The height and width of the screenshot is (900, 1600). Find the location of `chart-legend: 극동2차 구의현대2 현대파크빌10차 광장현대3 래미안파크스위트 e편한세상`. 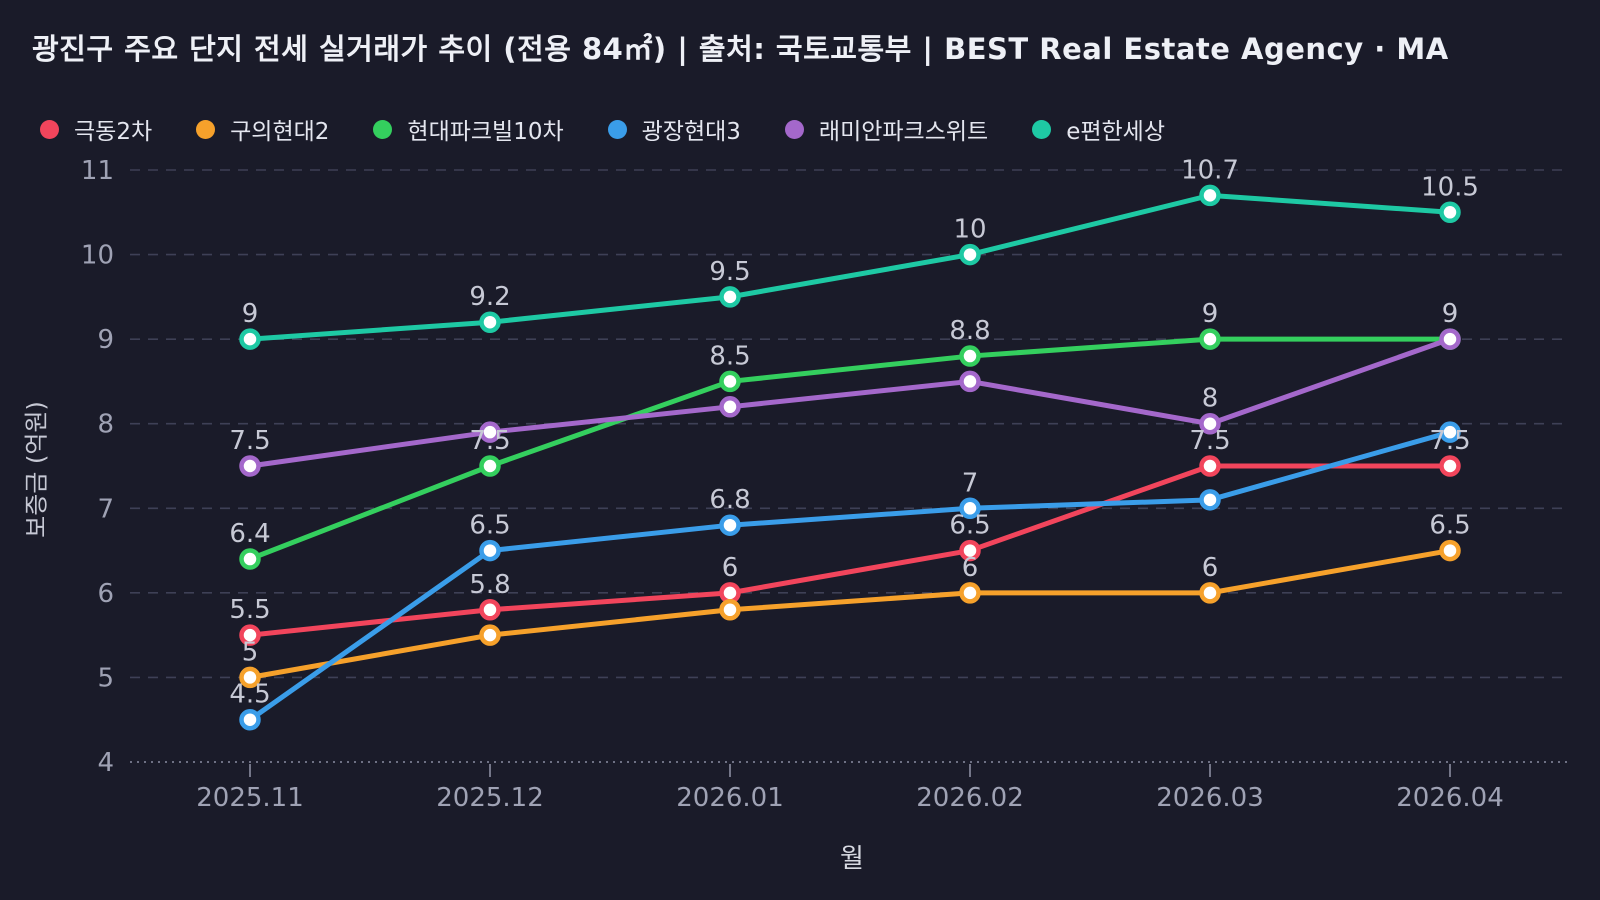

chart-legend: 극동2차 구의현대2 현대파크빌10차 광장현대3 래미안파크스위트 e편한세상 is located at coordinates (602, 129).